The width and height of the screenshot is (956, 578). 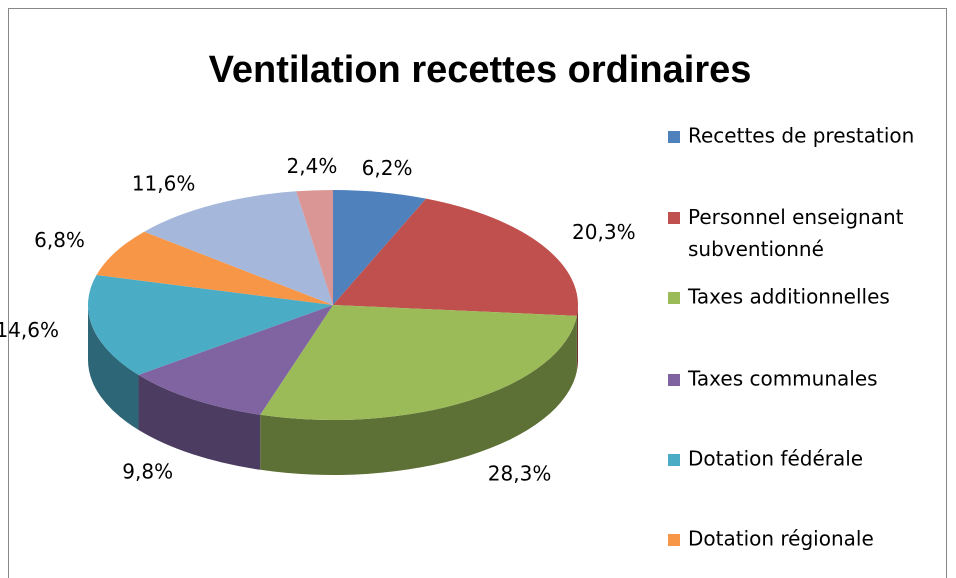 What do you see at coordinates (480, 70) in the screenshot?
I see `chart-title: Ventilation recettes ordinaires` at bounding box center [480, 70].